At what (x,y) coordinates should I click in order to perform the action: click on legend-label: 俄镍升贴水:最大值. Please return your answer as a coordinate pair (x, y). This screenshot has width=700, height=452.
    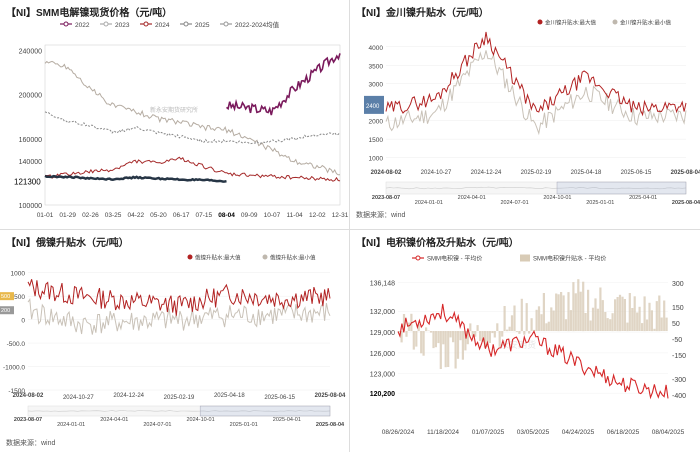
    Looking at the image, I should click on (218, 258).